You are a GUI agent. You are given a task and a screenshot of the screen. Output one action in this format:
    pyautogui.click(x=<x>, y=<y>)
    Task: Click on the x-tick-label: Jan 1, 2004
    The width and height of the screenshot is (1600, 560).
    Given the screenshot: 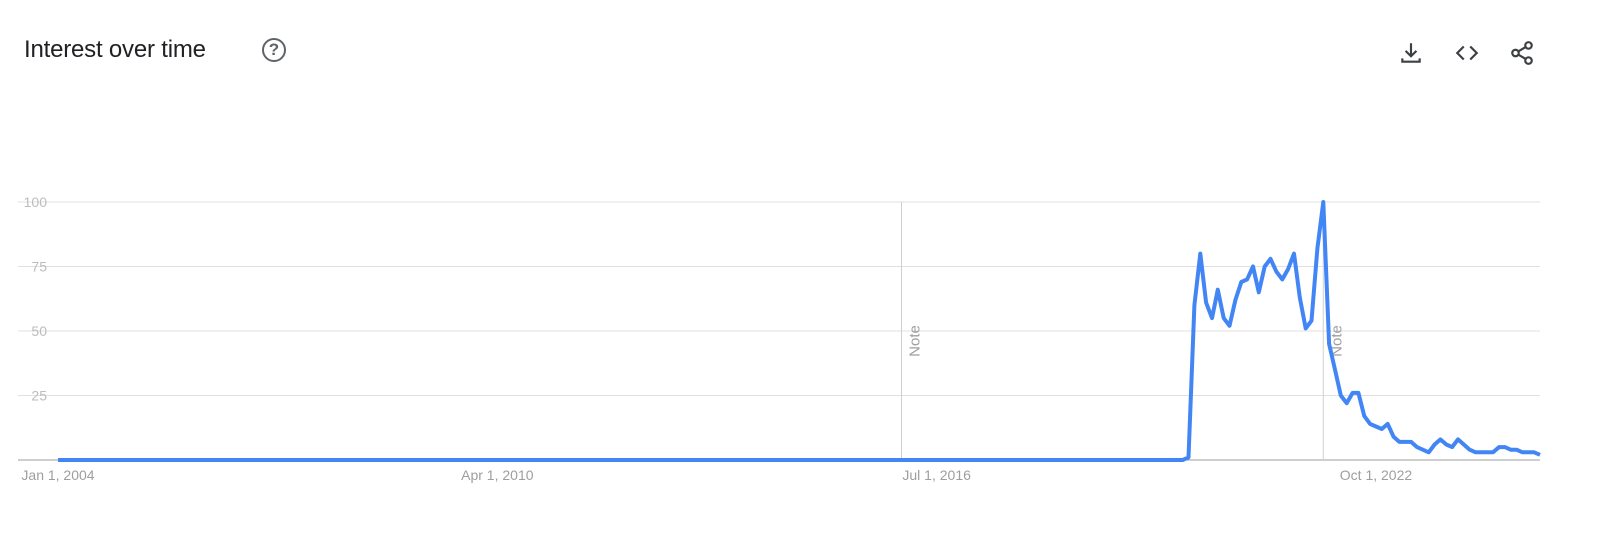 What is the action you would take?
    pyautogui.click(x=57, y=475)
    